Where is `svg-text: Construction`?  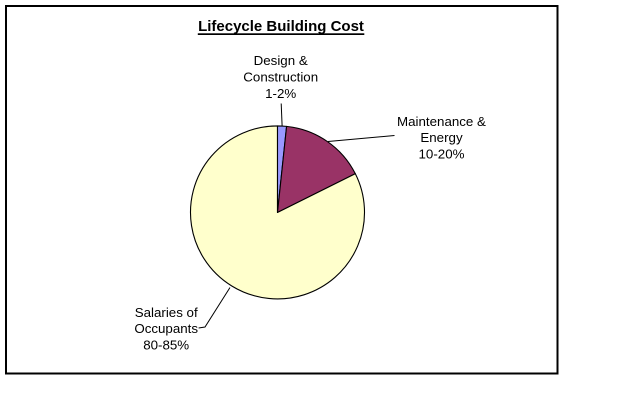
svg-text: Construction is located at coordinates (280, 77).